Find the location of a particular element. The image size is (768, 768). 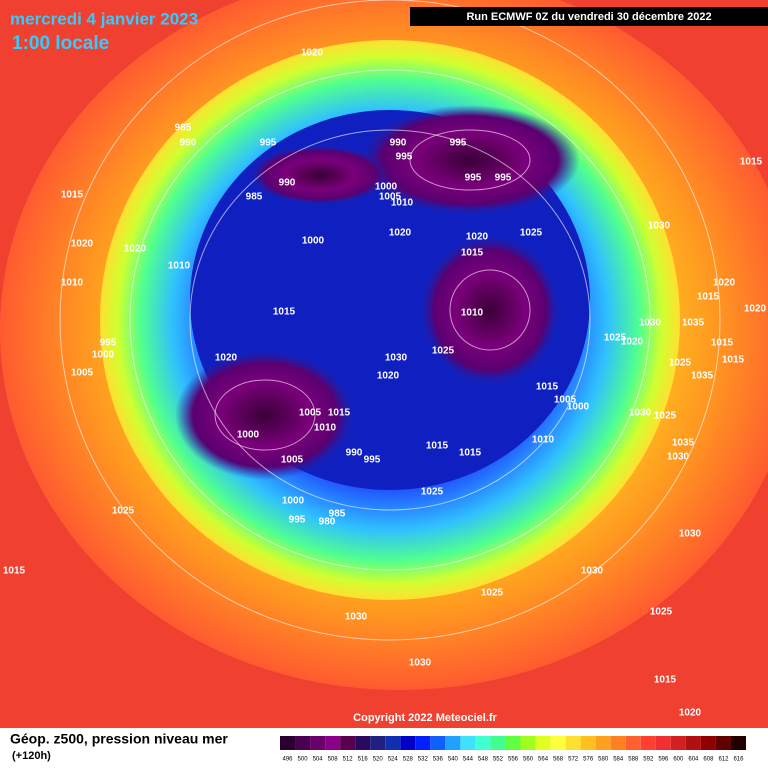

colorbar-label: 520 is located at coordinates (378, 760).